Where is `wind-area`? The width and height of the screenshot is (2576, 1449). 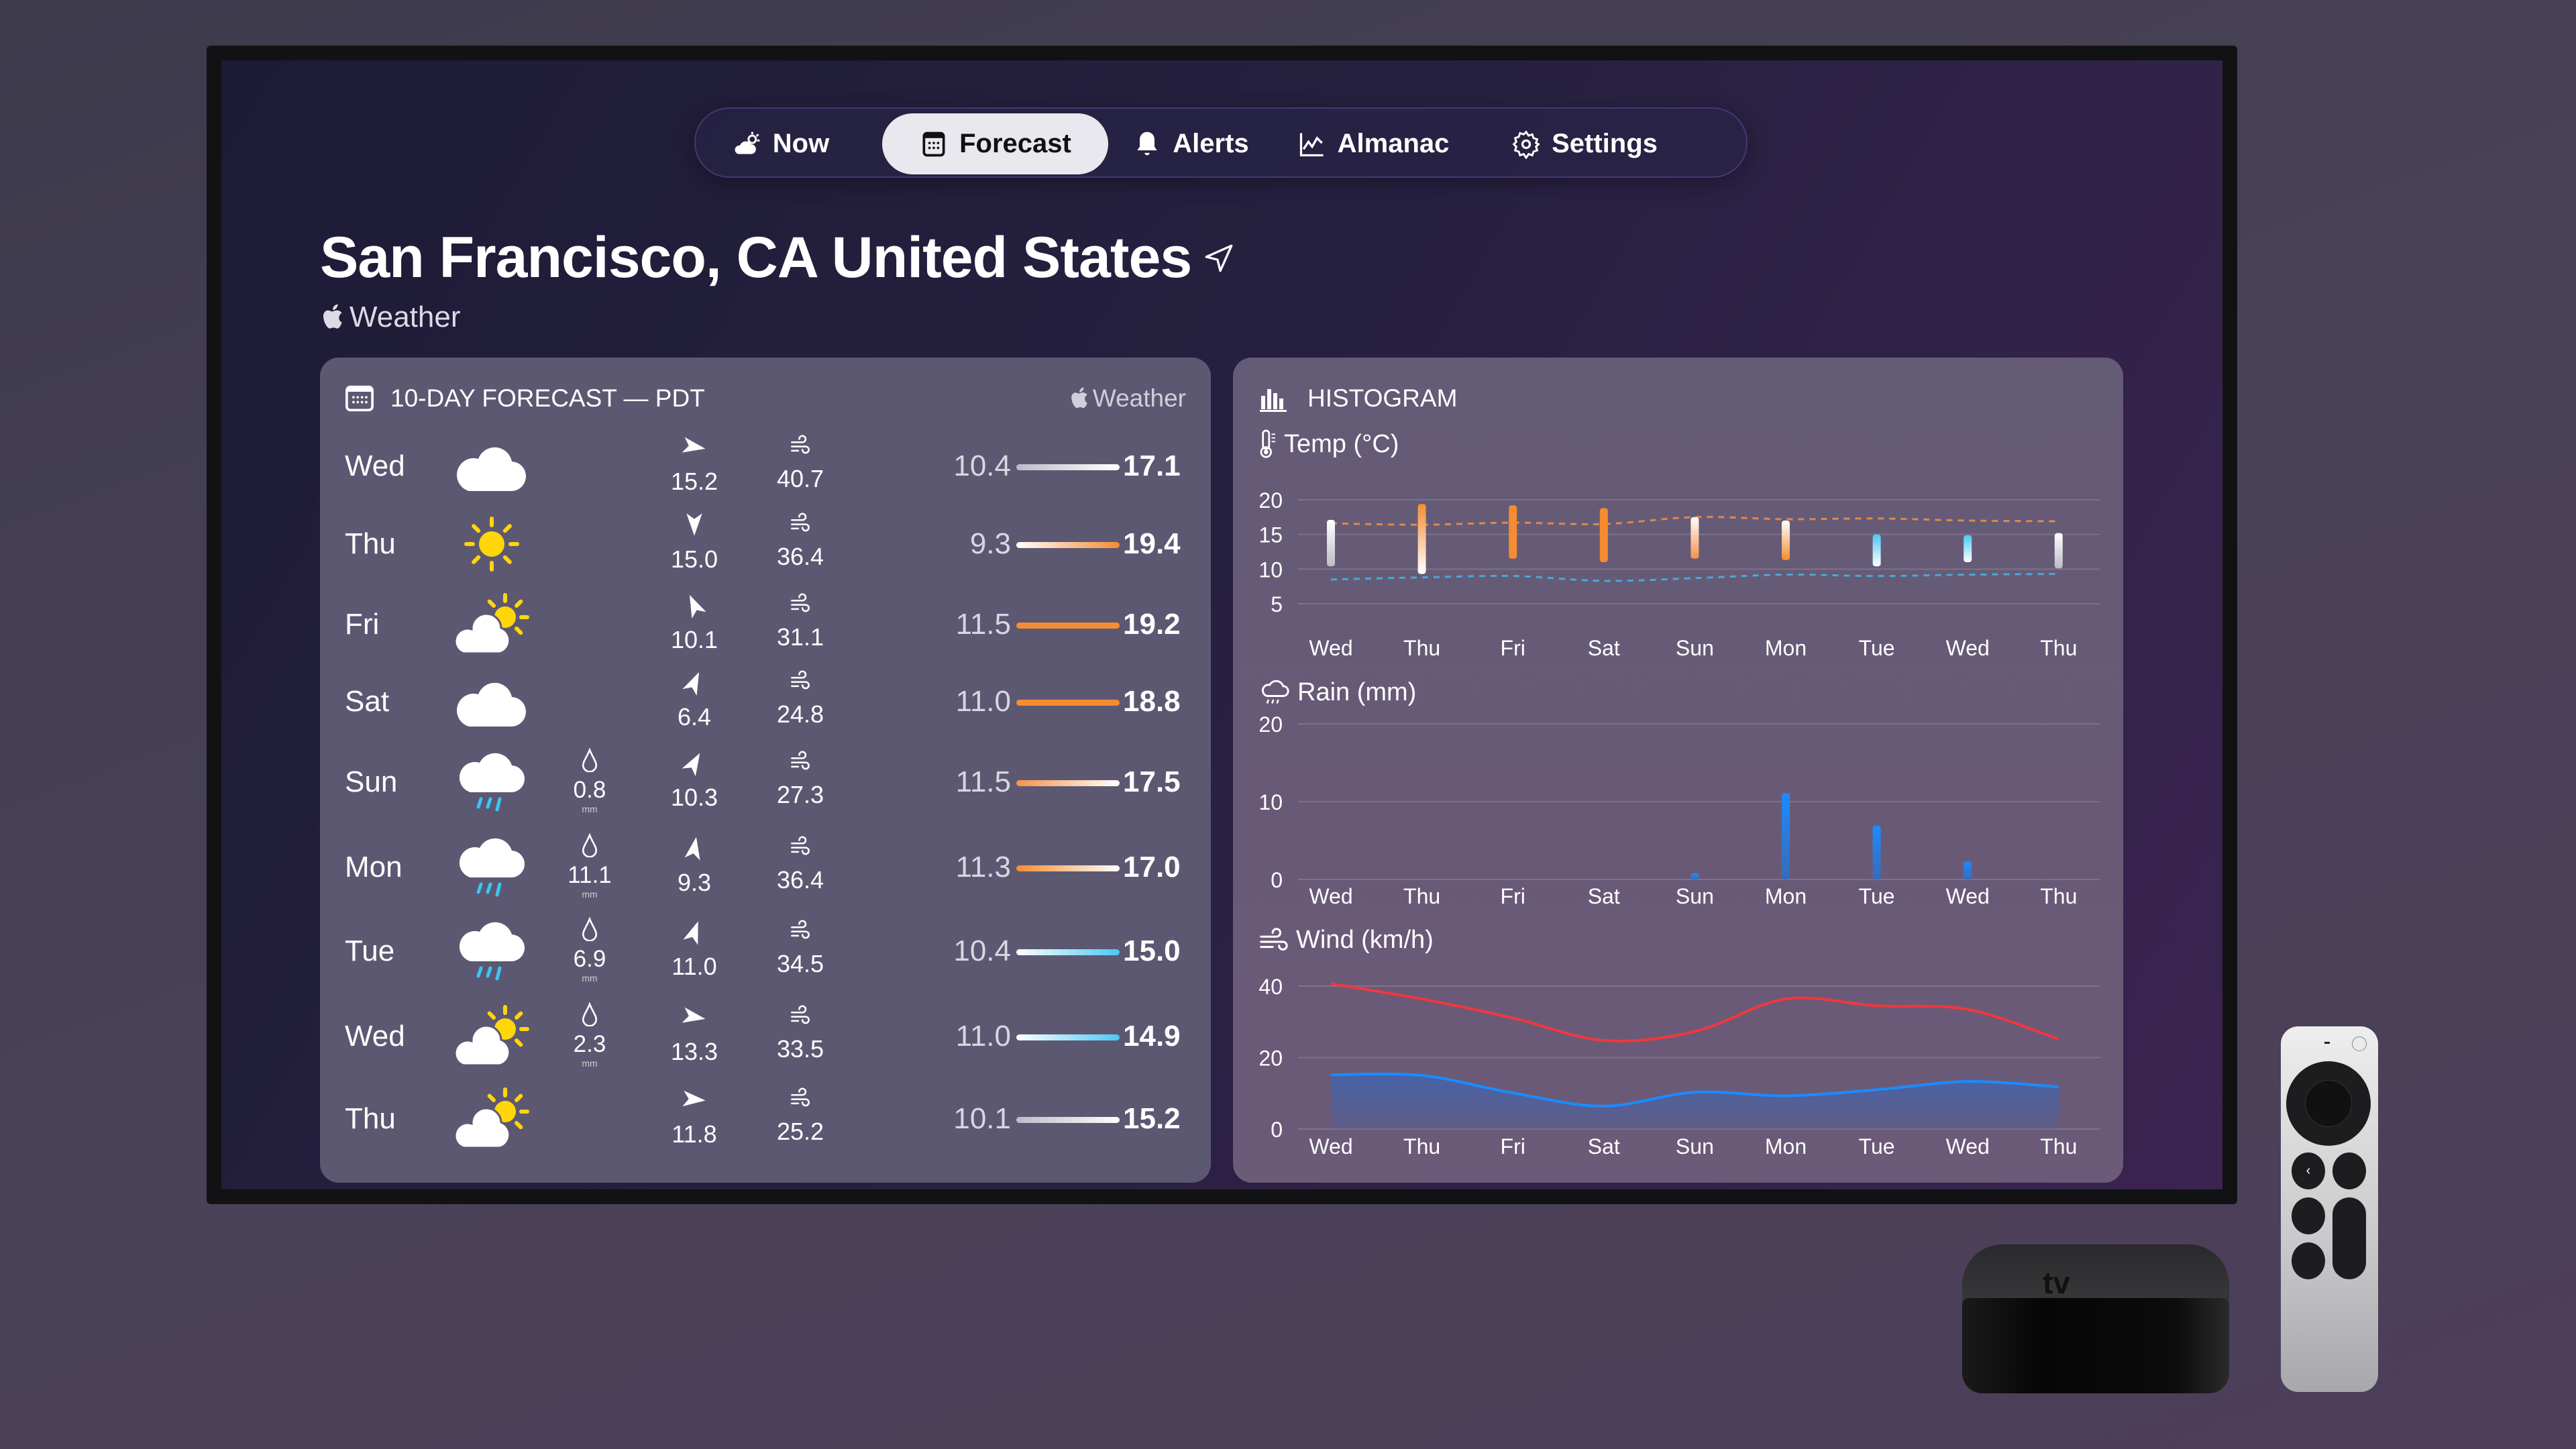 wind-area is located at coordinates (1695, 1101).